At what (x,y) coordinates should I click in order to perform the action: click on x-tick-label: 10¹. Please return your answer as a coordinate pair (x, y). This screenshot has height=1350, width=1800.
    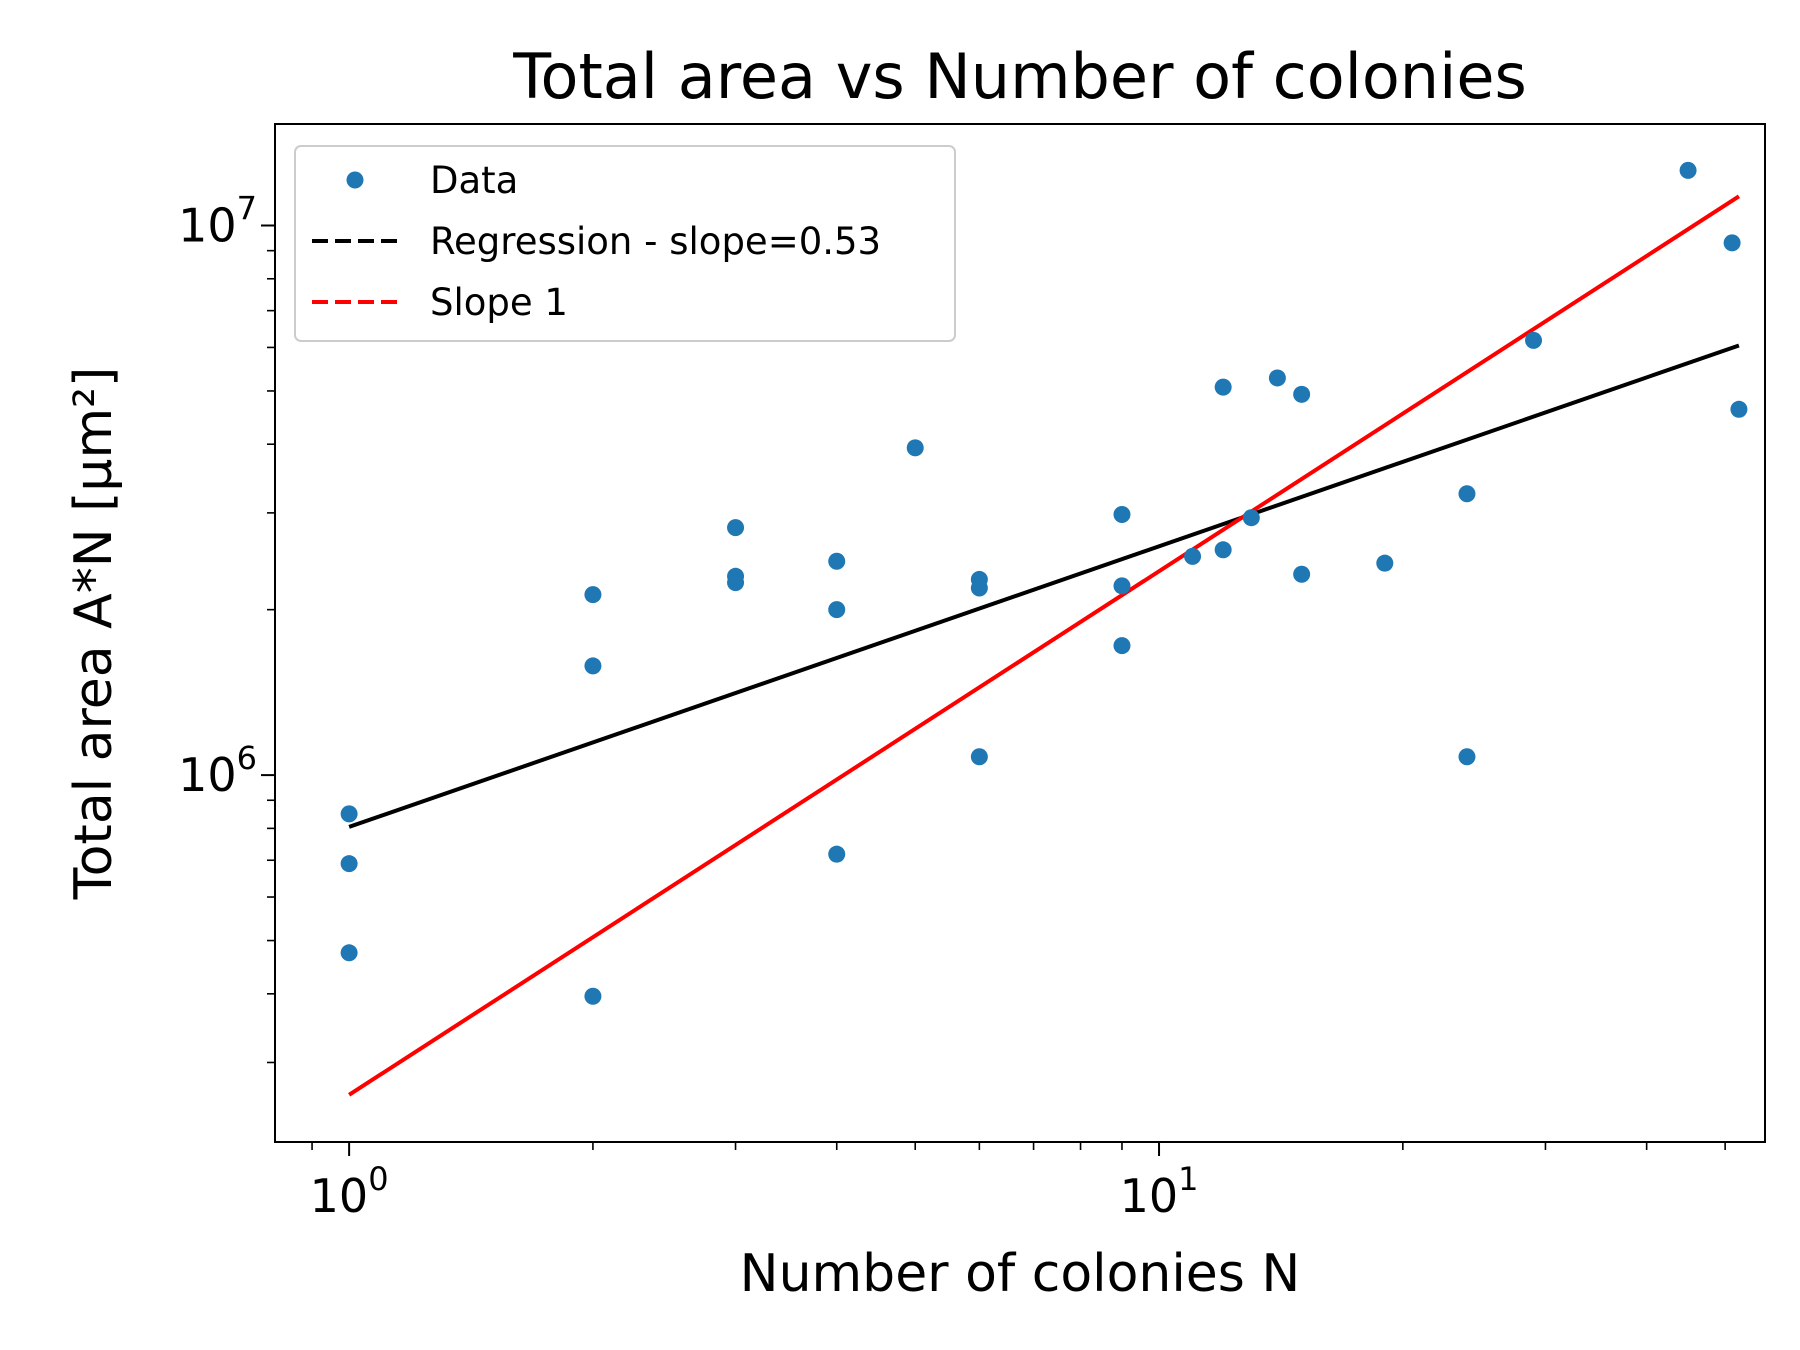
    Looking at the image, I should click on (1159, 1191).